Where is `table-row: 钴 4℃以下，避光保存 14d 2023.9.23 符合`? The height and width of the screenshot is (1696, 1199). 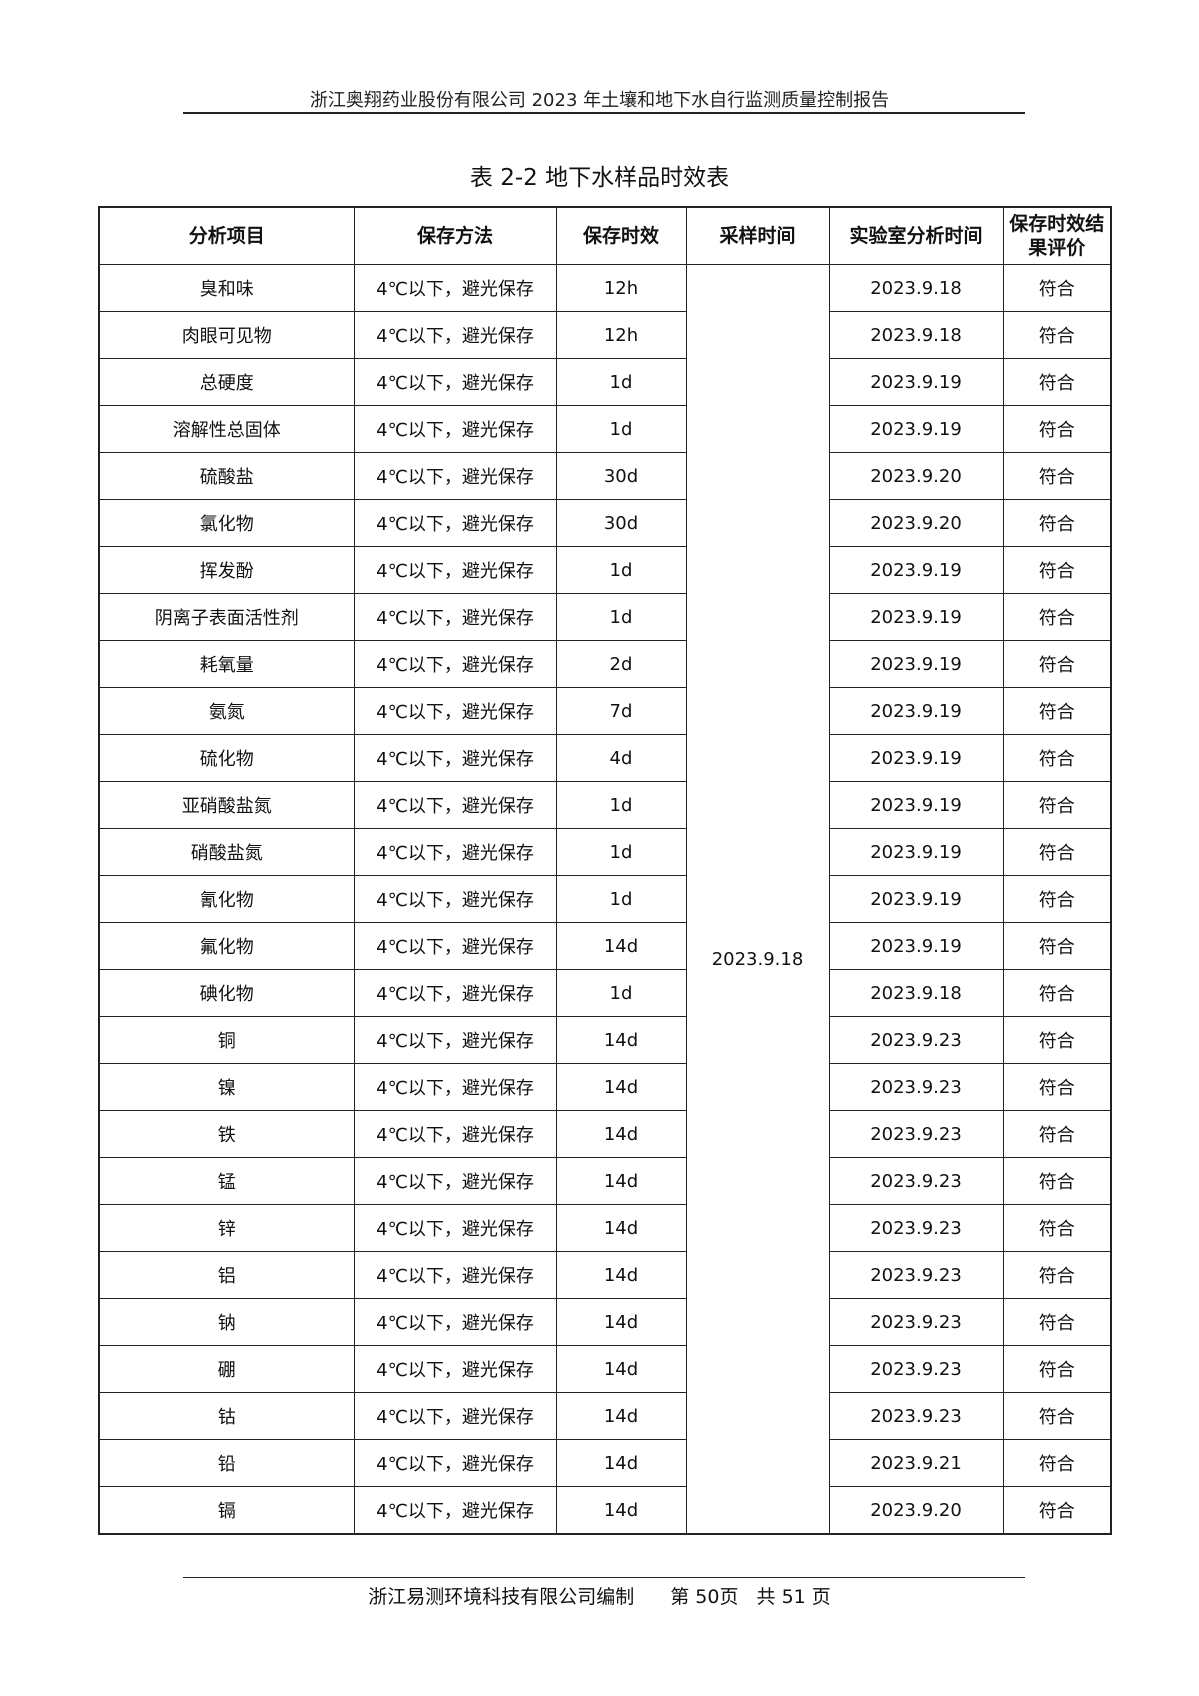
table-row: 钴 4℃以下，避光保存 14d 2023.9.23 符合 is located at coordinates (605, 1416).